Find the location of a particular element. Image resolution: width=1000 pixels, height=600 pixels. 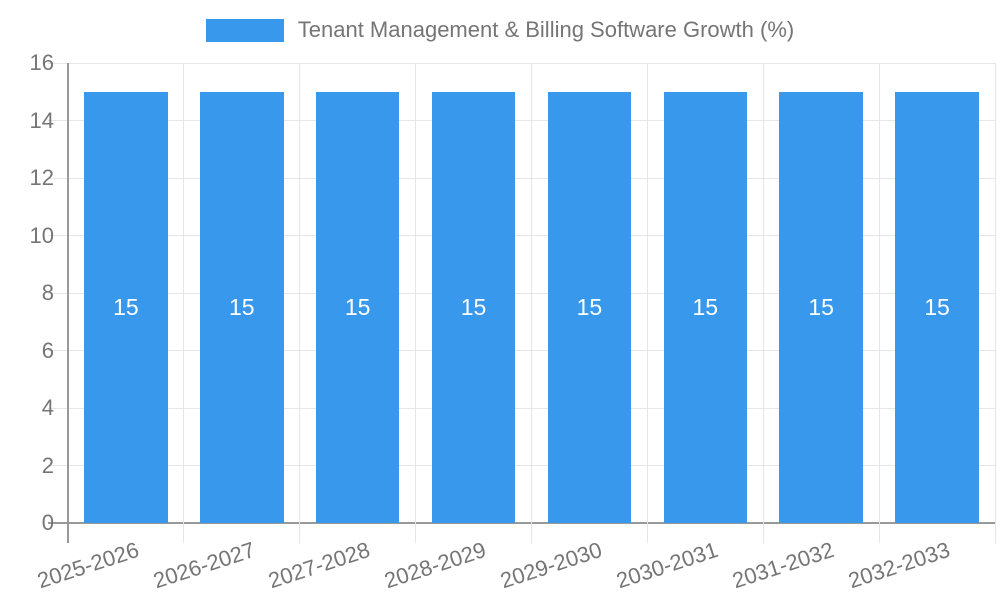

y-tick-label: 4 is located at coordinates (47, 407).